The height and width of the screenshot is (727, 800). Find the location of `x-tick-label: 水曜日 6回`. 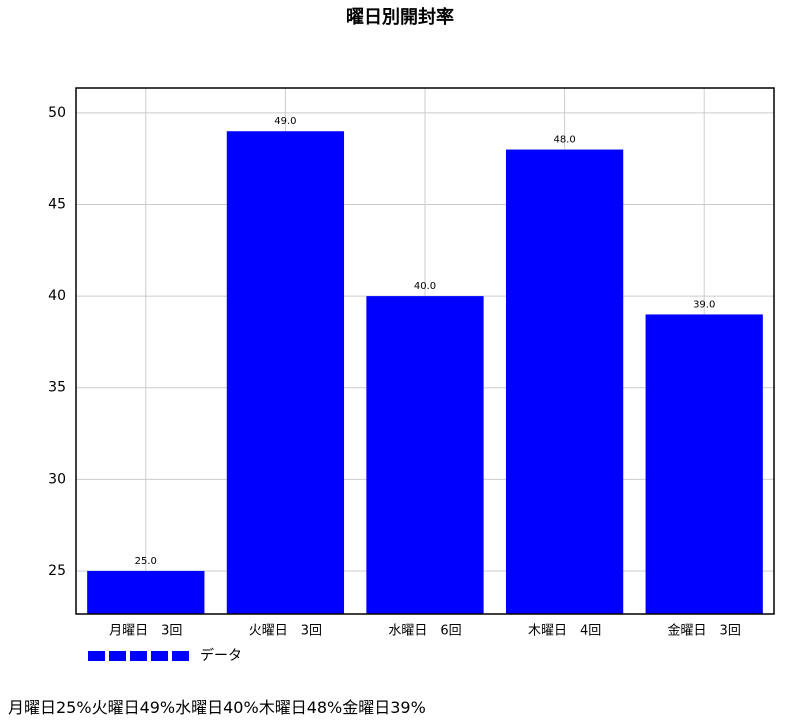

x-tick-label: 水曜日 6回 is located at coordinates (424, 631).